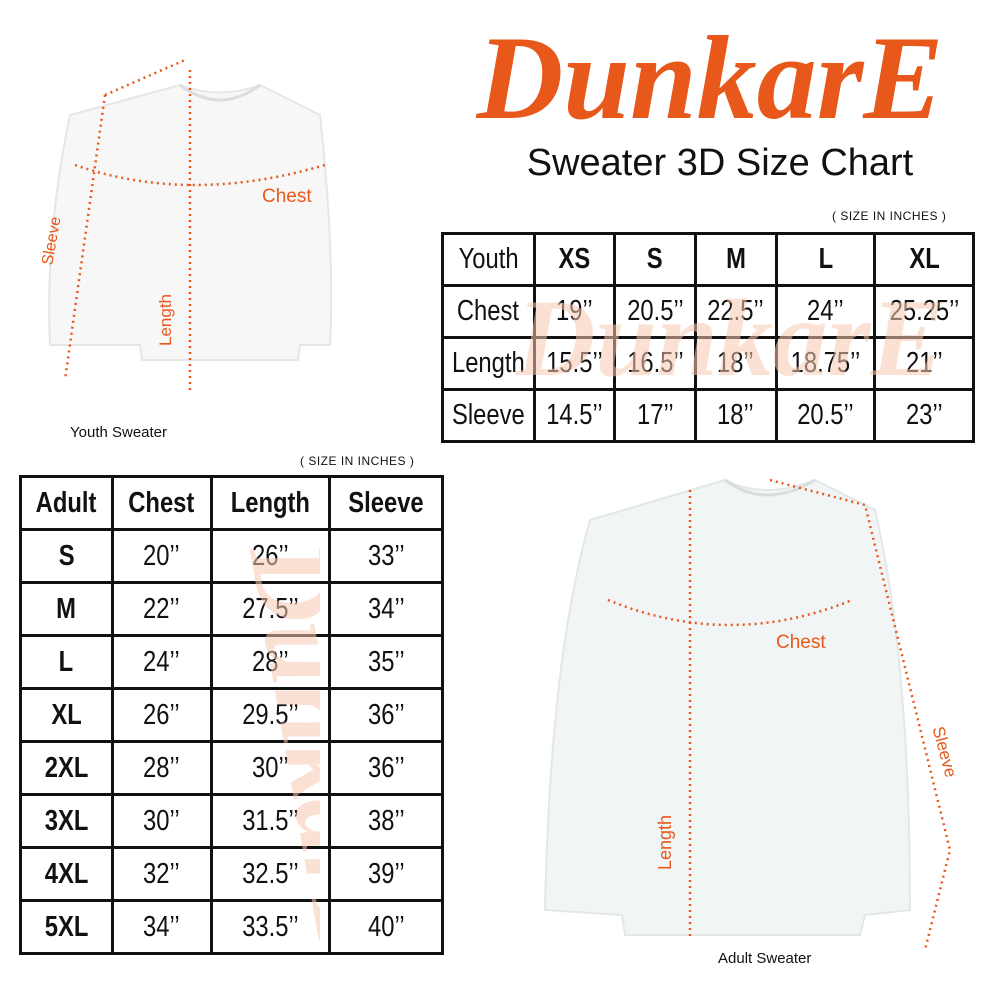 Image resolution: width=1000 pixels, height=1000 pixels. What do you see at coordinates (119, 432) in the screenshot?
I see `youth-sweater-label: Youth Sweater` at bounding box center [119, 432].